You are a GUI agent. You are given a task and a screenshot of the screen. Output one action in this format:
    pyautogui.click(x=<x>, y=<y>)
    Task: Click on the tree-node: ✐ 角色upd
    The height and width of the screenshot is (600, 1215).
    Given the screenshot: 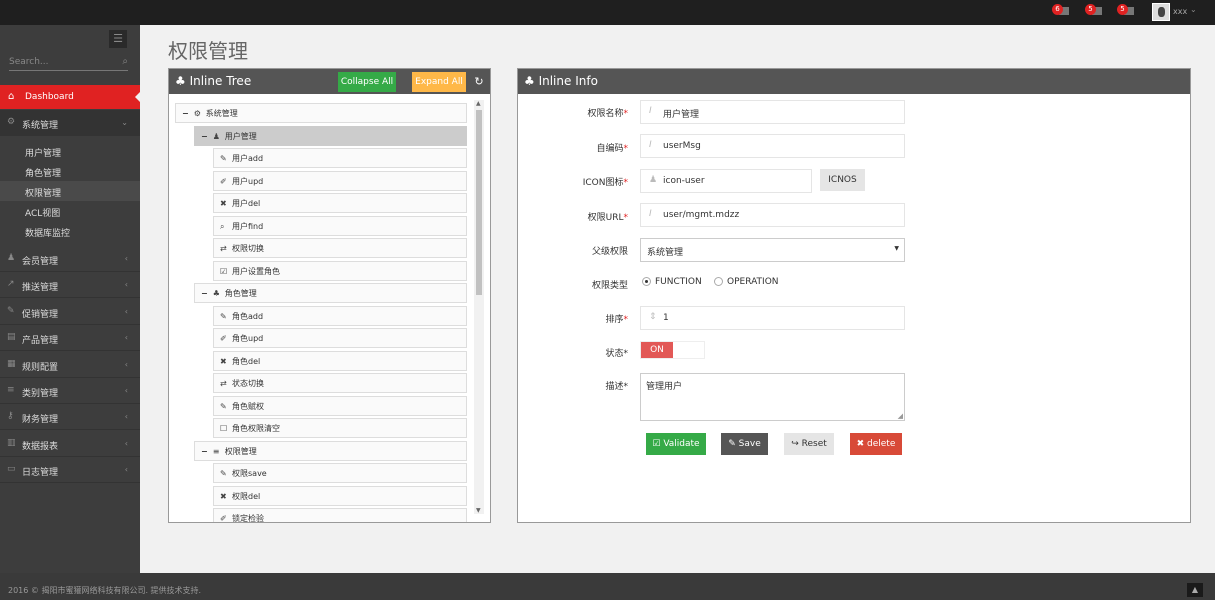 What is the action you would take?
    pyautogui.click(x=340, y=338)
    